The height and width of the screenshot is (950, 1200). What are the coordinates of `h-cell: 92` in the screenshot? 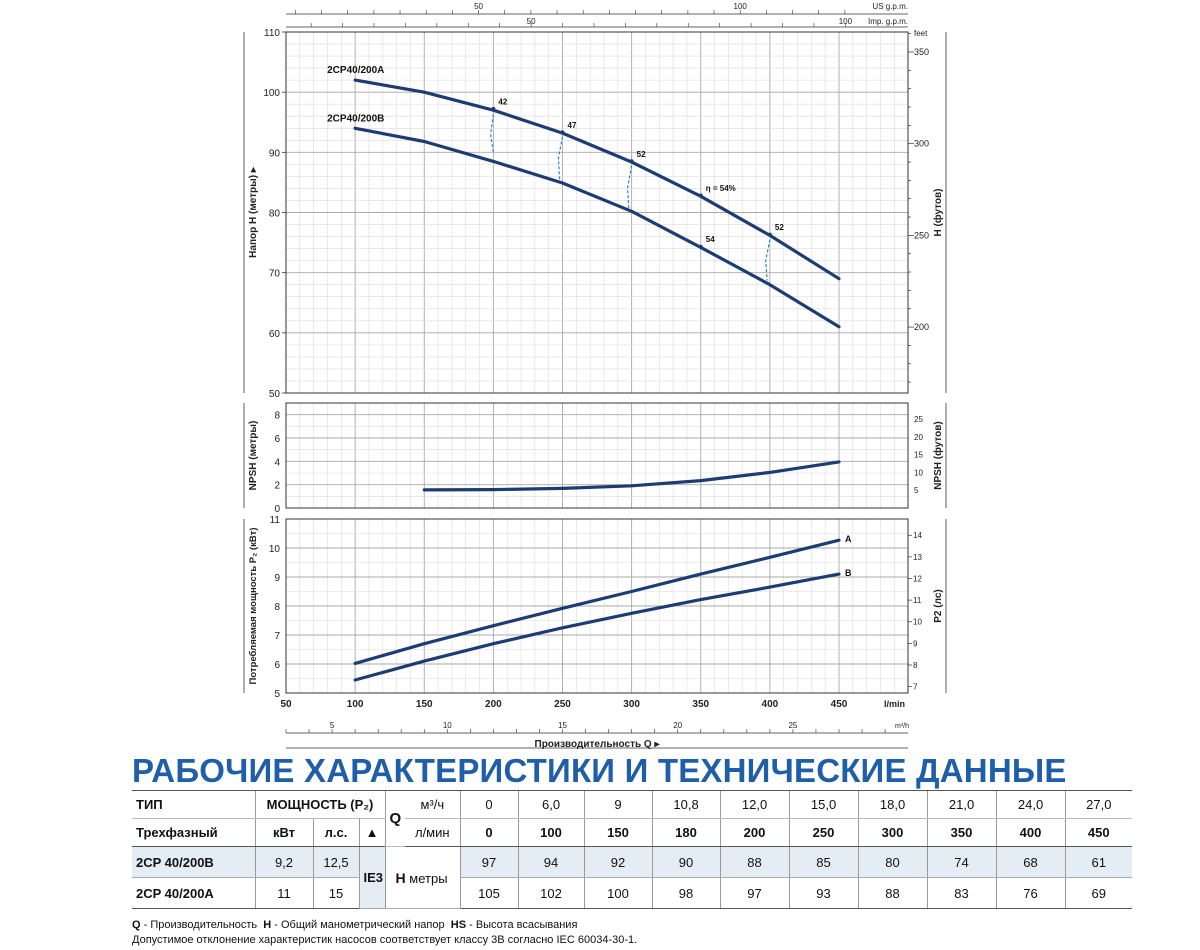 It's located at (618, 862).